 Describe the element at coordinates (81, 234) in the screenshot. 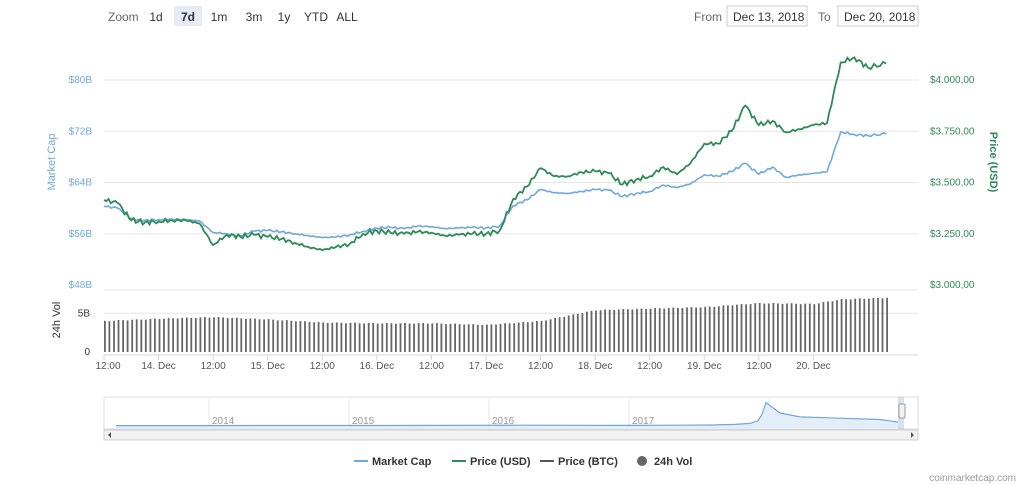

I see `market-cap-tick-label: $56B` at that location.